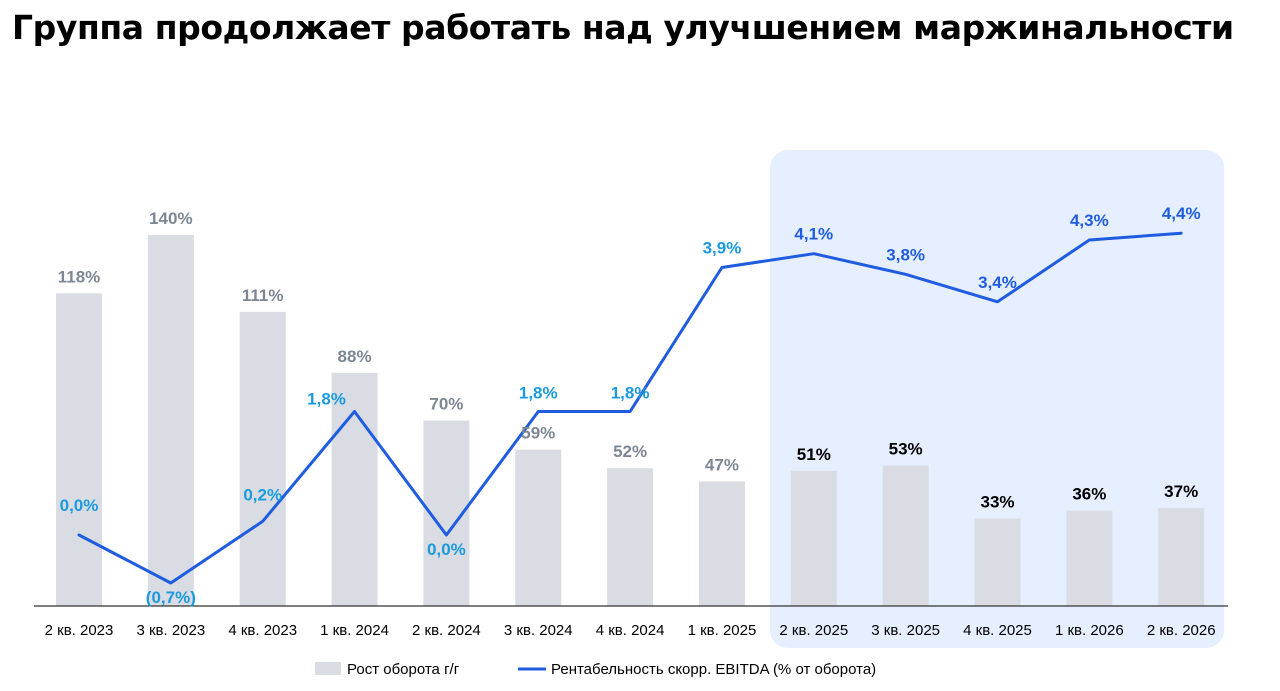  Describe the element at coordinates (79, 630) in the screenshot. I see `x-tick-label: 2 кв. 2023` at that location.